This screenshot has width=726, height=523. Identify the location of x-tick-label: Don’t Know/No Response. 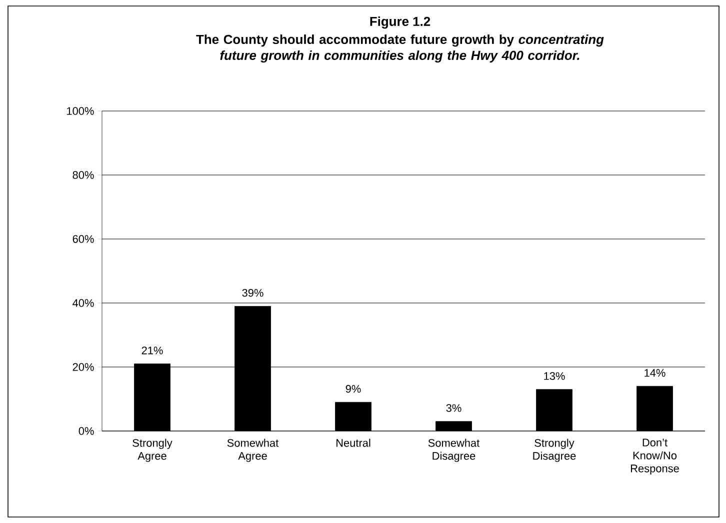
(654, 456).